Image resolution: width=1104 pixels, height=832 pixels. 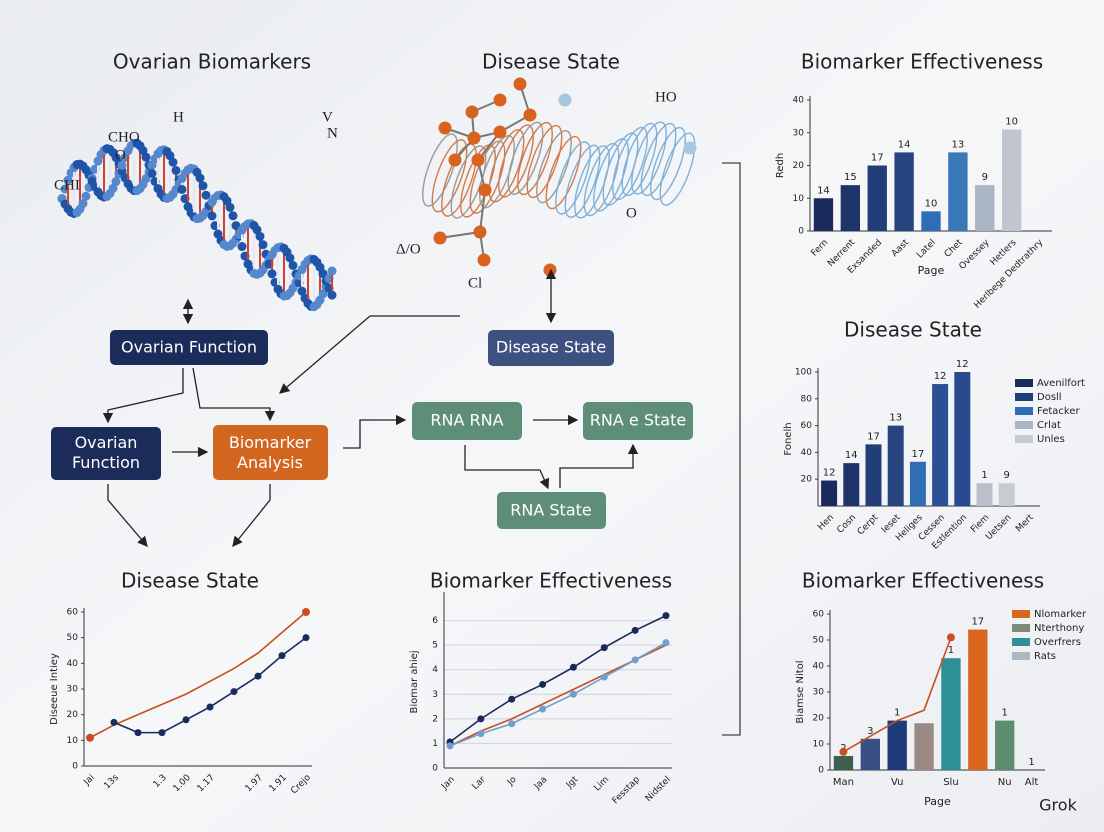 What do you see at coordinates (270, 452) in the screenshot?
I see `flow-node: Biomarker Analysis` at bounding box center [270, 452].